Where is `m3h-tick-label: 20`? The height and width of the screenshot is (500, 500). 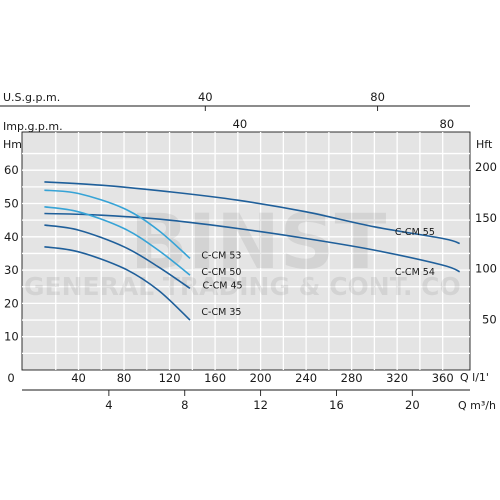 m3h-tick-label: 20 is located at coordinates (412, 405).